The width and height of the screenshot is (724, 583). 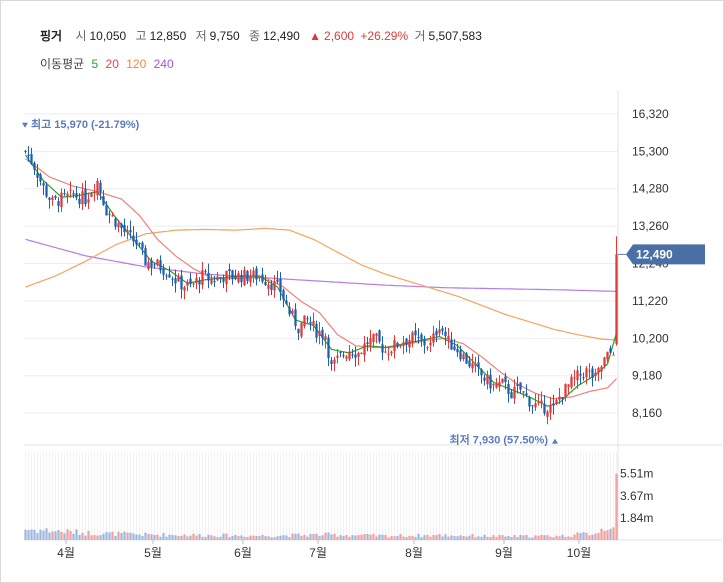 What do you see at coordinates (62, 64) in the screenshot?
I see `ma-legend-label: 이동평균` at bounding box center [62, 64].